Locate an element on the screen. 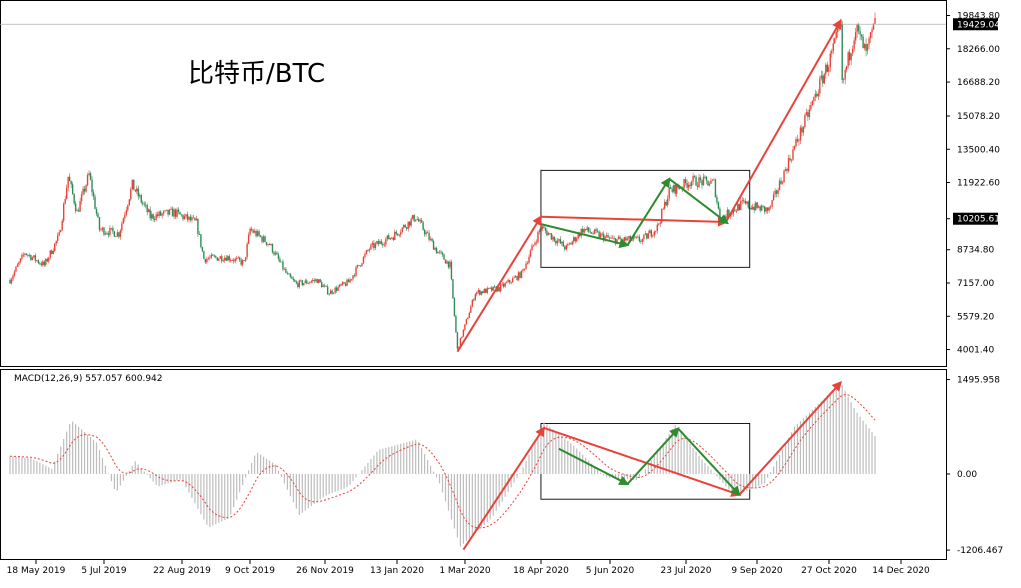 The image size is (1021, 588). macd-arrow-green is located at coordinates (709, 462).